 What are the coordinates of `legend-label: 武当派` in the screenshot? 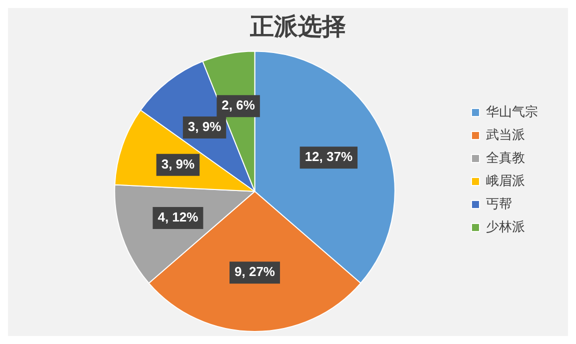 It's located at (505, 135).